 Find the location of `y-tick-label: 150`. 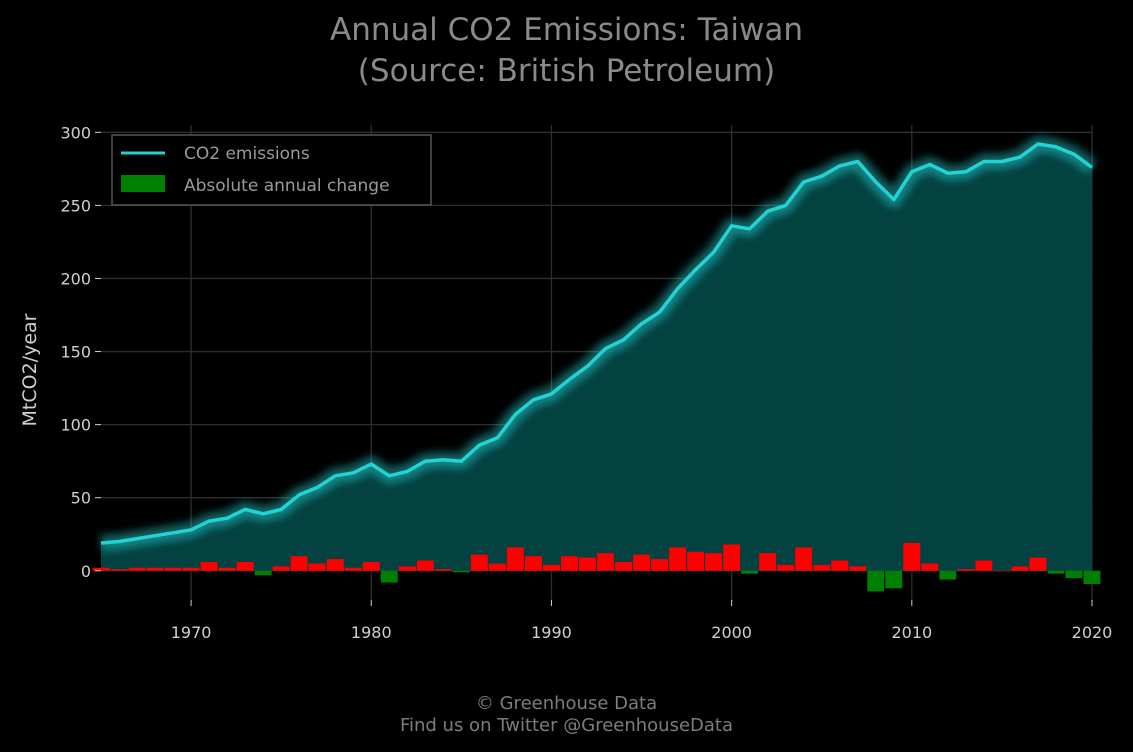

y-tick-label: 150 is located at coordinates (75, 352).